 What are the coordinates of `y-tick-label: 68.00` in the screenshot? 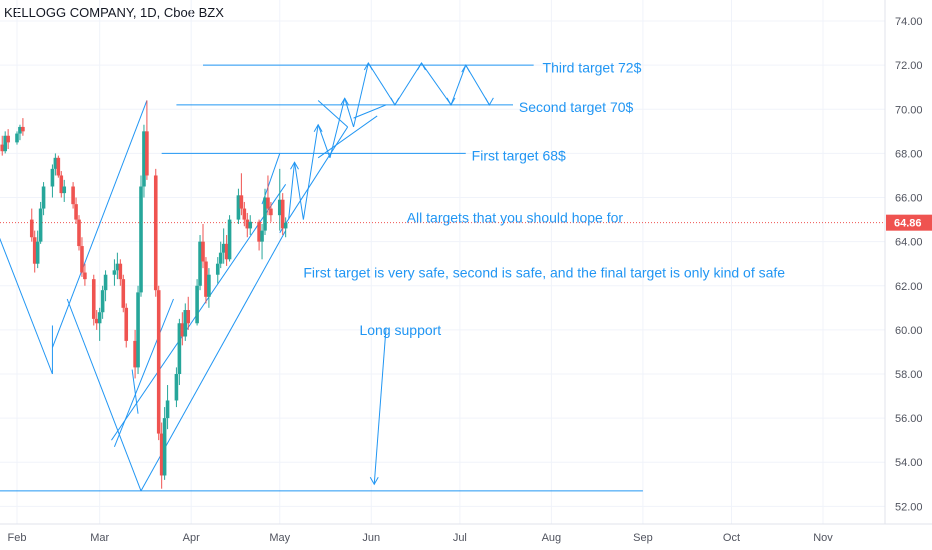 It's located at (909, 154).